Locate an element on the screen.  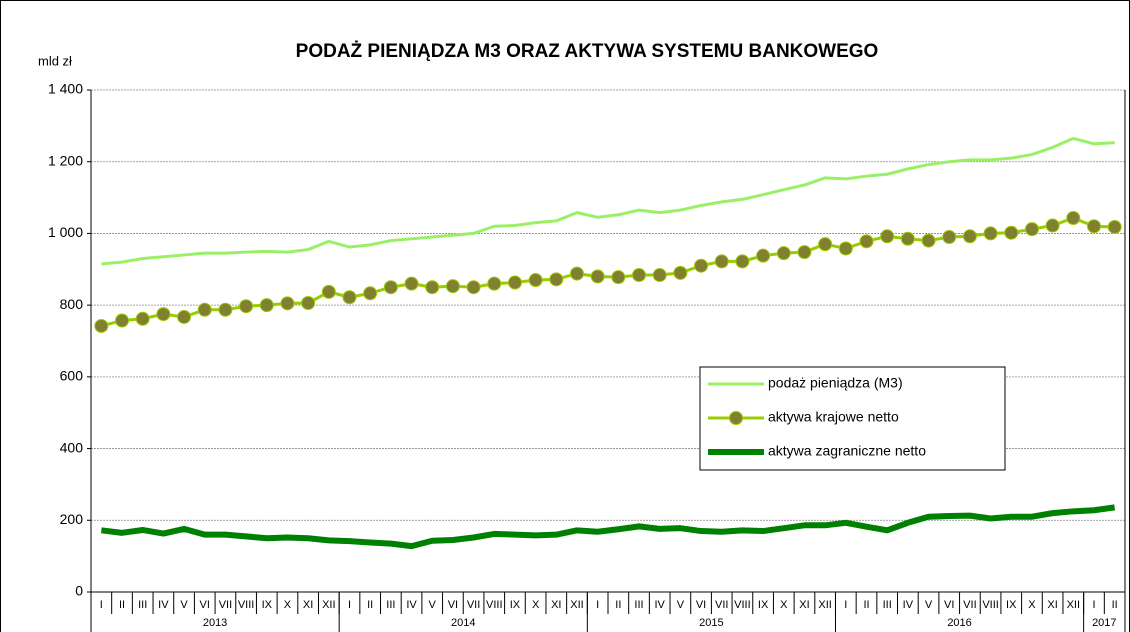
y-tick-label: 1 400 is located at coordinates (65, 89).